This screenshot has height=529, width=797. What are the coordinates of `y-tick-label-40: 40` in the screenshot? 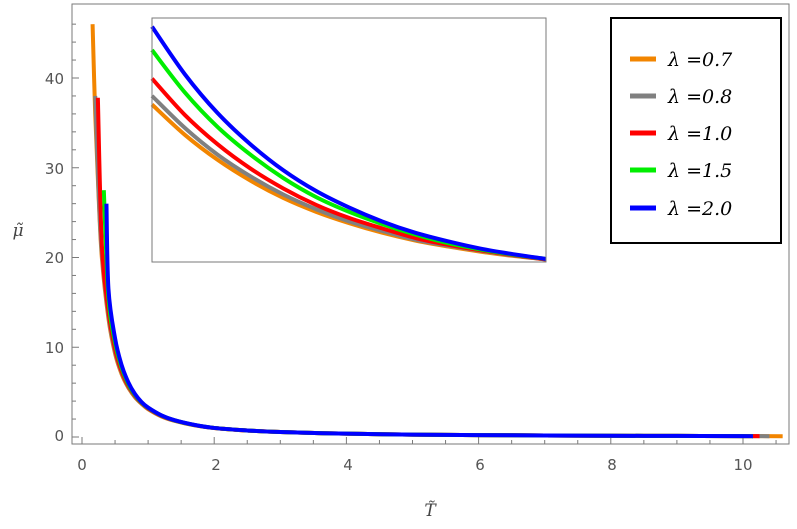 It's located at (54, 79).